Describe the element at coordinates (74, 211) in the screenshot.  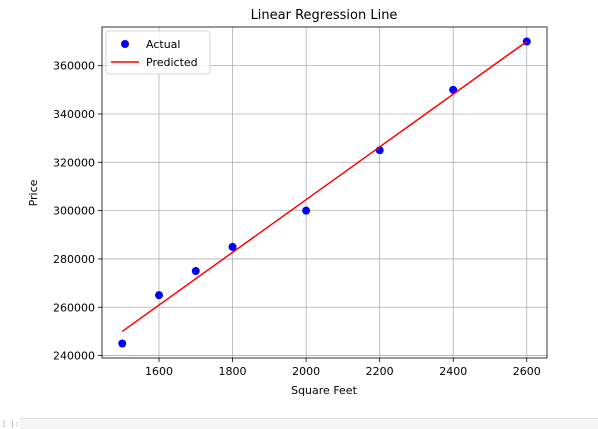
I see `y-tick-label: 300000` at that location.